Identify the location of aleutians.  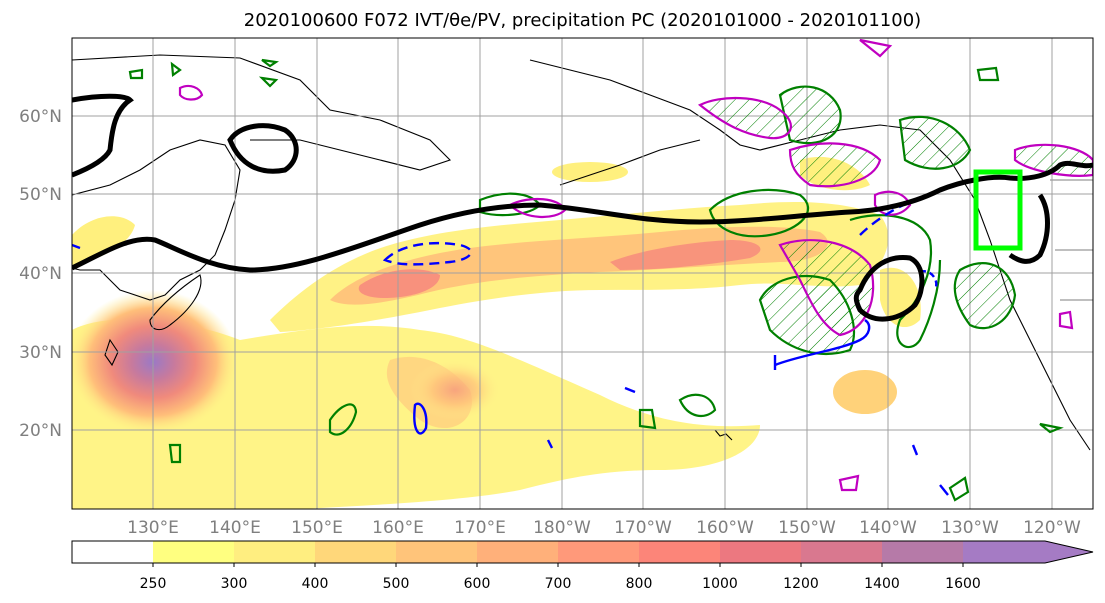
(630, 162).